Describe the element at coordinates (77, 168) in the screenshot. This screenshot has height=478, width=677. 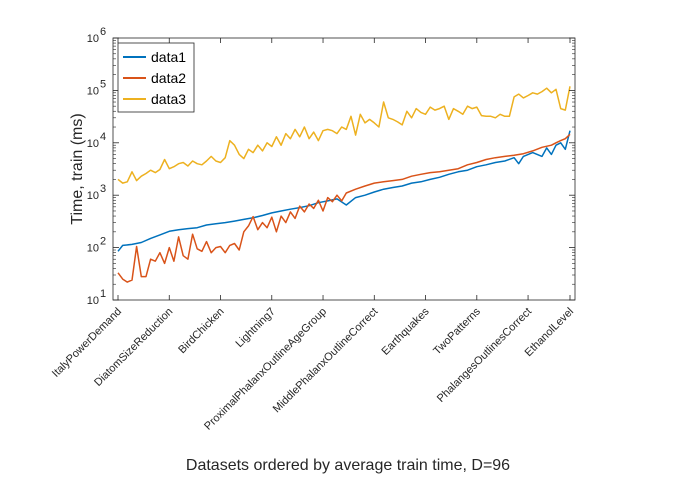
I see `y-axis-title: Time, train (ms)` at that location.